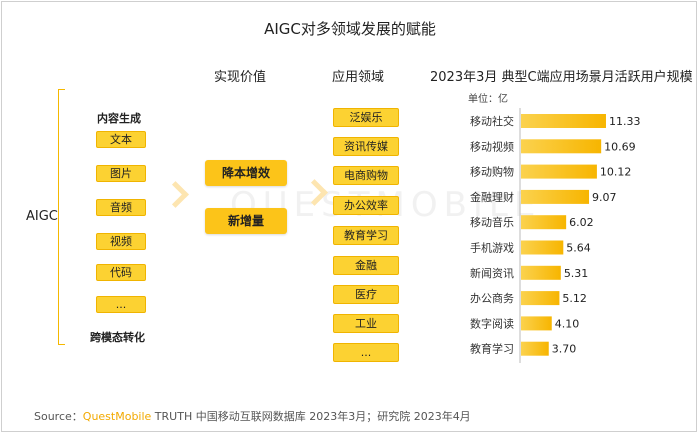 The image size is (700, 435). What do you see at coordinates (492, 197) in the screenshot?
I see `category-label: 金融理财` at bounding box center [492, 197].